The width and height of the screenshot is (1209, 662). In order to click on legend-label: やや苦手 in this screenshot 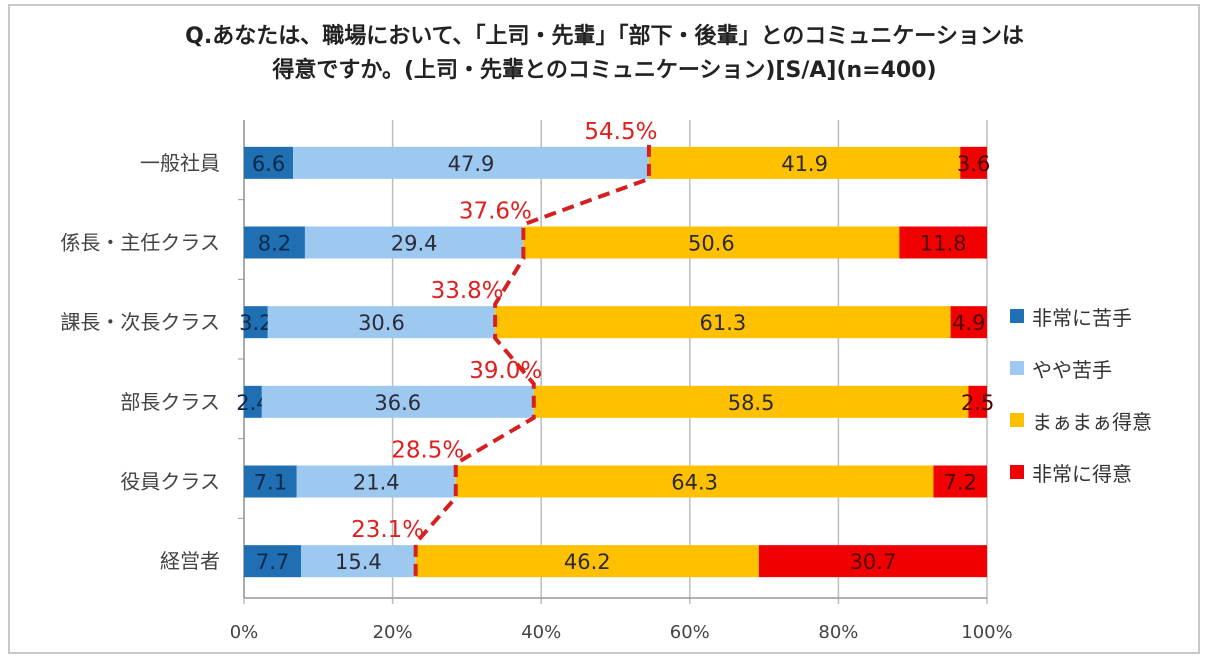, I will do `click(1072, 369)`.